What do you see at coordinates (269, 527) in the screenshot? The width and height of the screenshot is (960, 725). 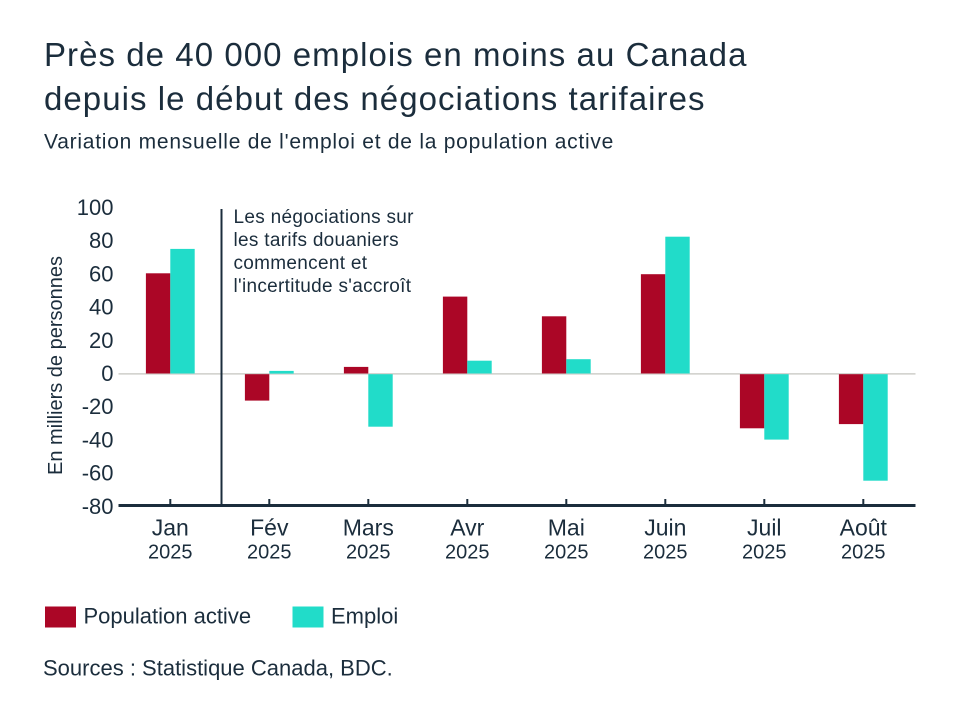 I see `svg-text: Fév` at bounding box center [269, 527].